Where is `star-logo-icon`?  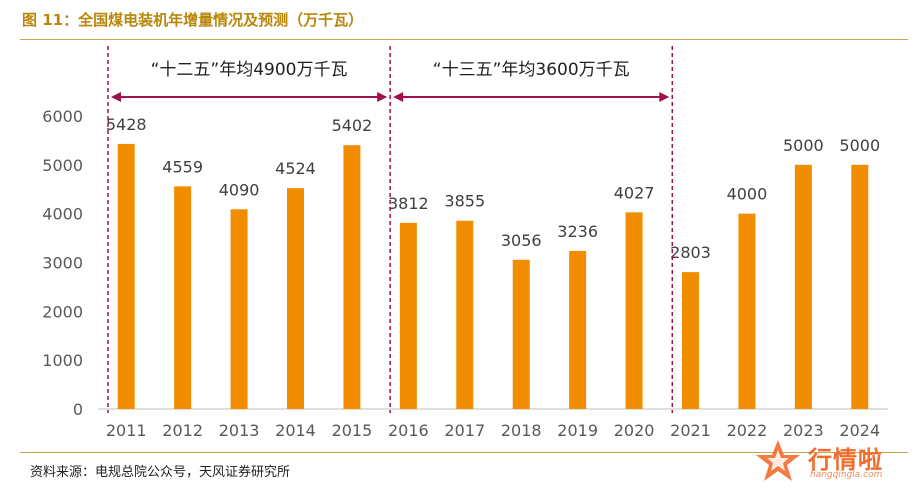 star-logo-icon is located at coordinates (778, 460).